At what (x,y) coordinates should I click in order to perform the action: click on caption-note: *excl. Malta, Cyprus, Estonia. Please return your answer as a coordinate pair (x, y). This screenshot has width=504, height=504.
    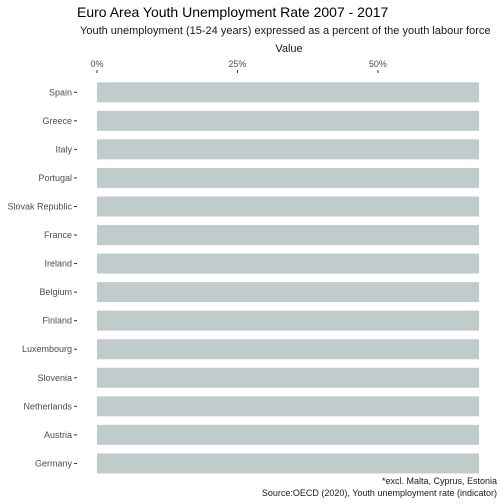
    Looking at the image, I should click on (439, 481).